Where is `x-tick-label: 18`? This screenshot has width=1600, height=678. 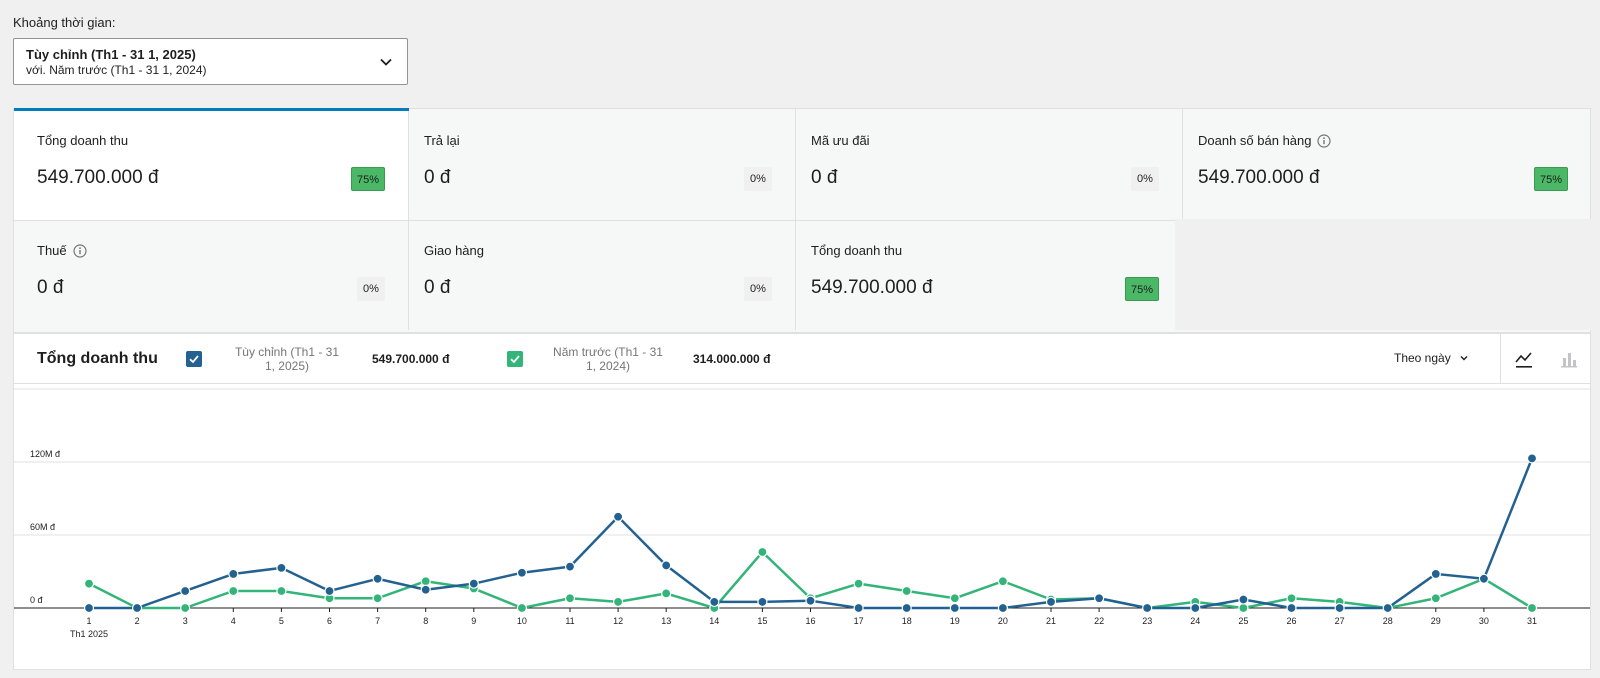
x-tick-label: 18 is located at coordinates (907, 621).